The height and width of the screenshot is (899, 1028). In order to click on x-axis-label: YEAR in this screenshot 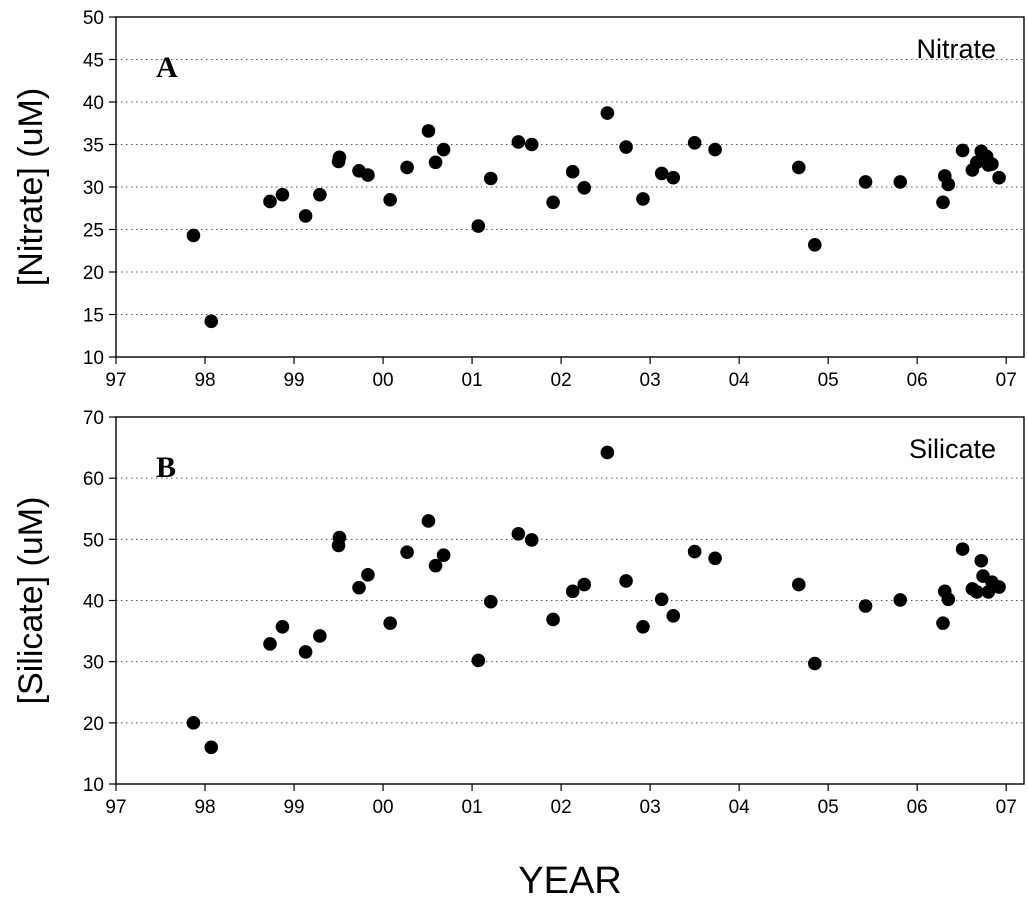, I will do `click(569, 879)`.